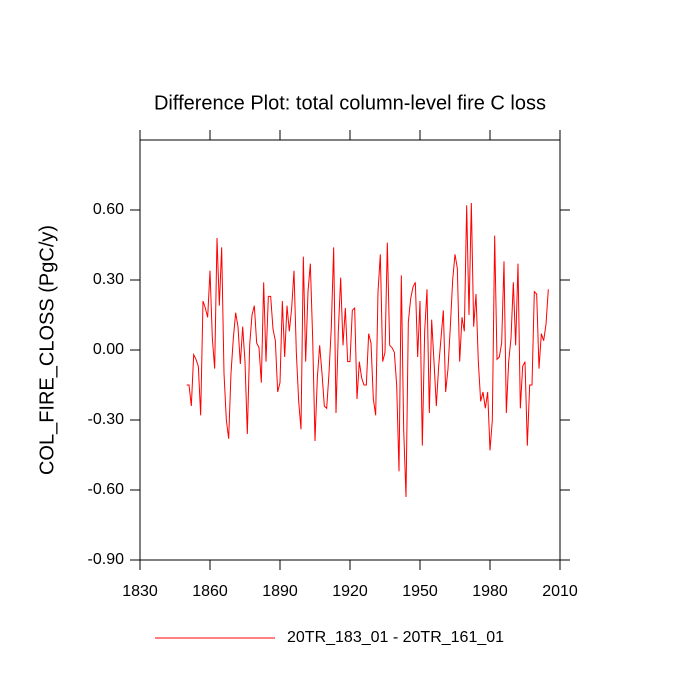 This screenshot has width=700, height=700. What do you see at coordinates (140, 591) in the screenshot?
I see `x-tick-label: 1830` at bounding box center [140, 591].